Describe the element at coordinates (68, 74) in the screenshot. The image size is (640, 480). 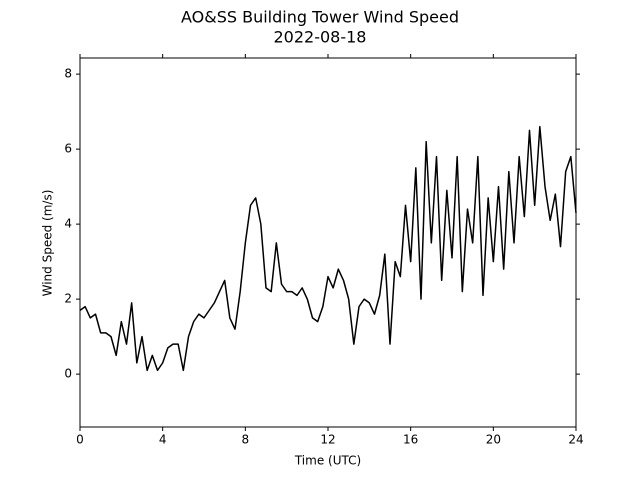
I see `y-tick-label: 8` at that location.